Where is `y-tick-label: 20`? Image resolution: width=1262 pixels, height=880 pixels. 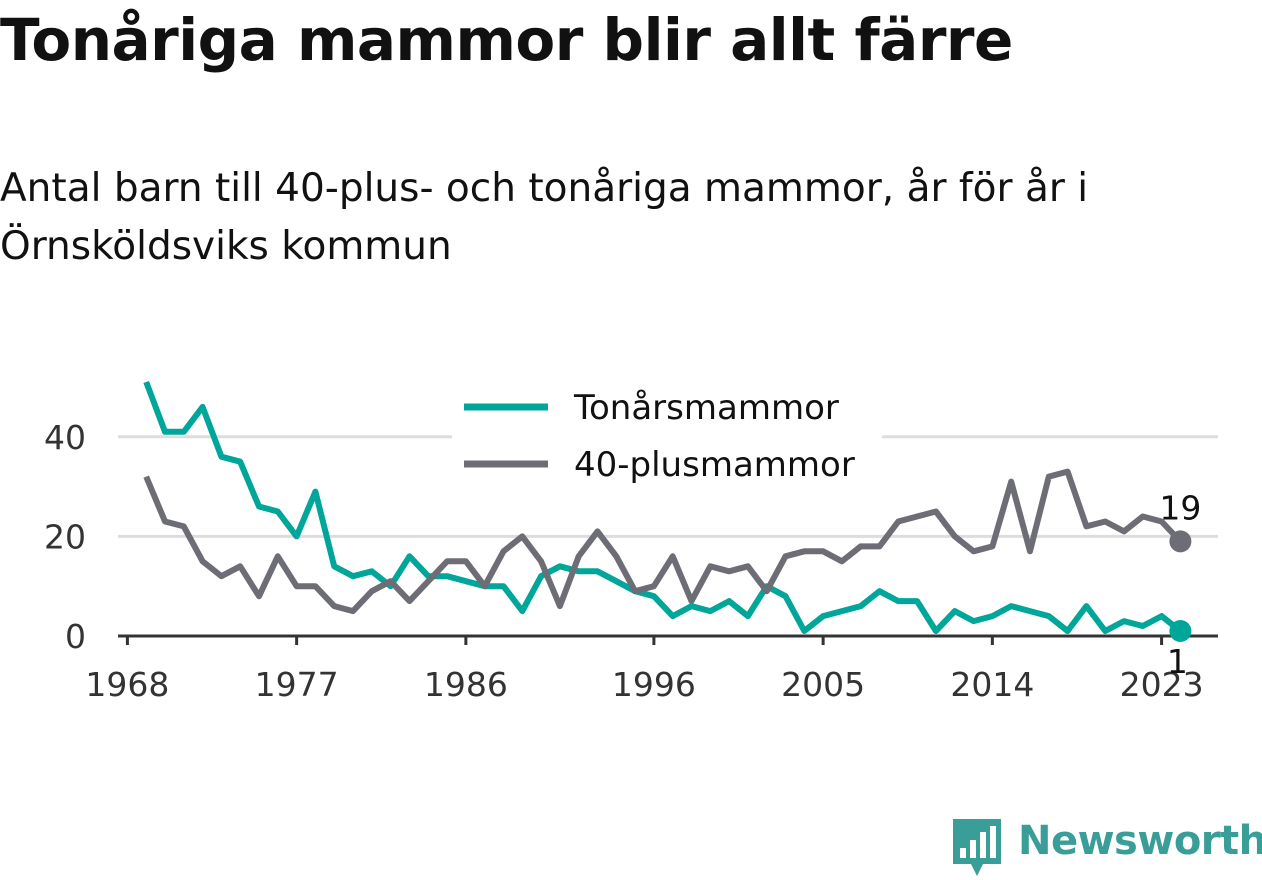 y-tick-label: 20 is located at coordinates (65, 536).